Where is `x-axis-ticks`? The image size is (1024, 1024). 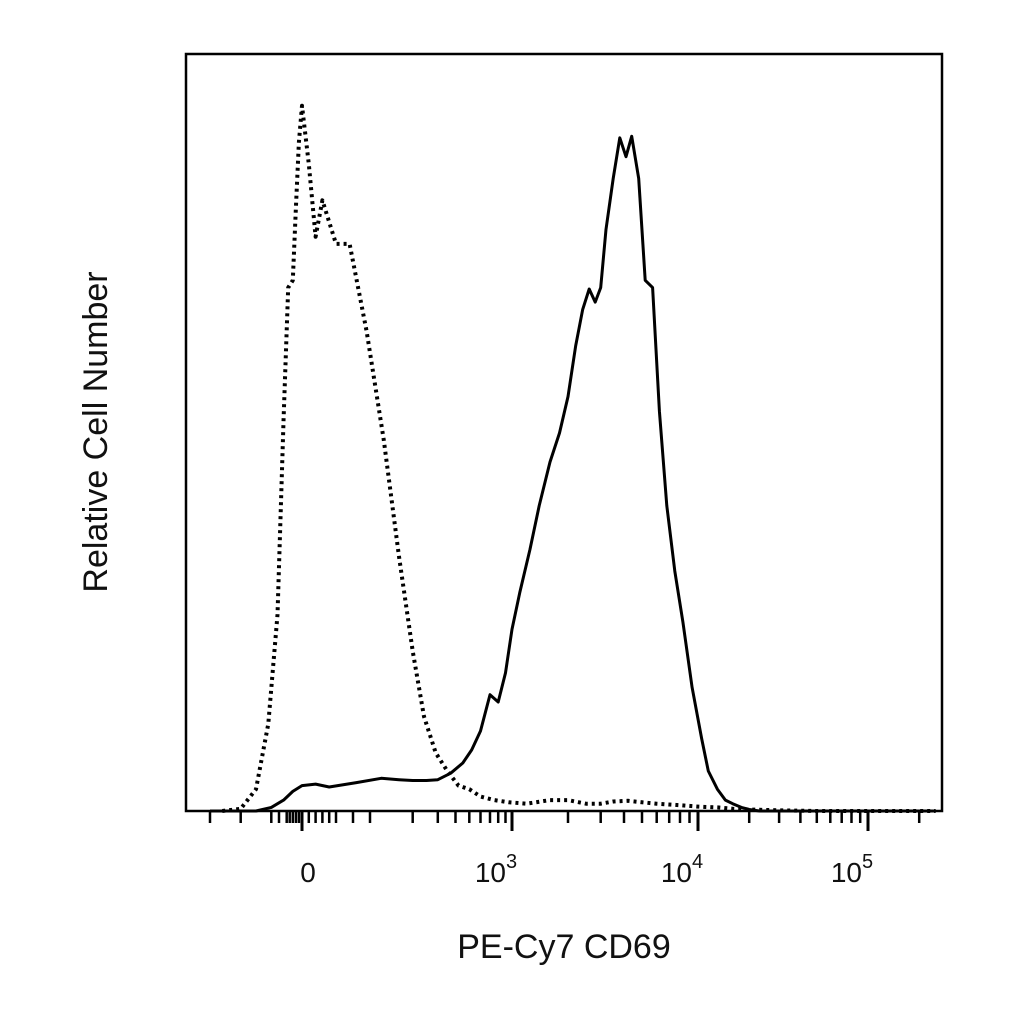 x-axis-ticks is located at coordinates (564, 821).